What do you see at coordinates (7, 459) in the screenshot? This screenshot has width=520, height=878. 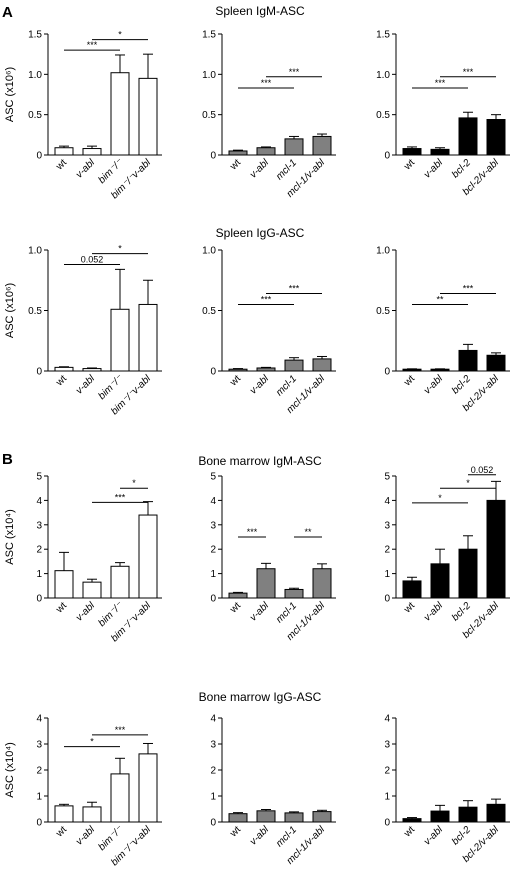 I see `panel-letter-b: B` at bounding box center [7, 459].